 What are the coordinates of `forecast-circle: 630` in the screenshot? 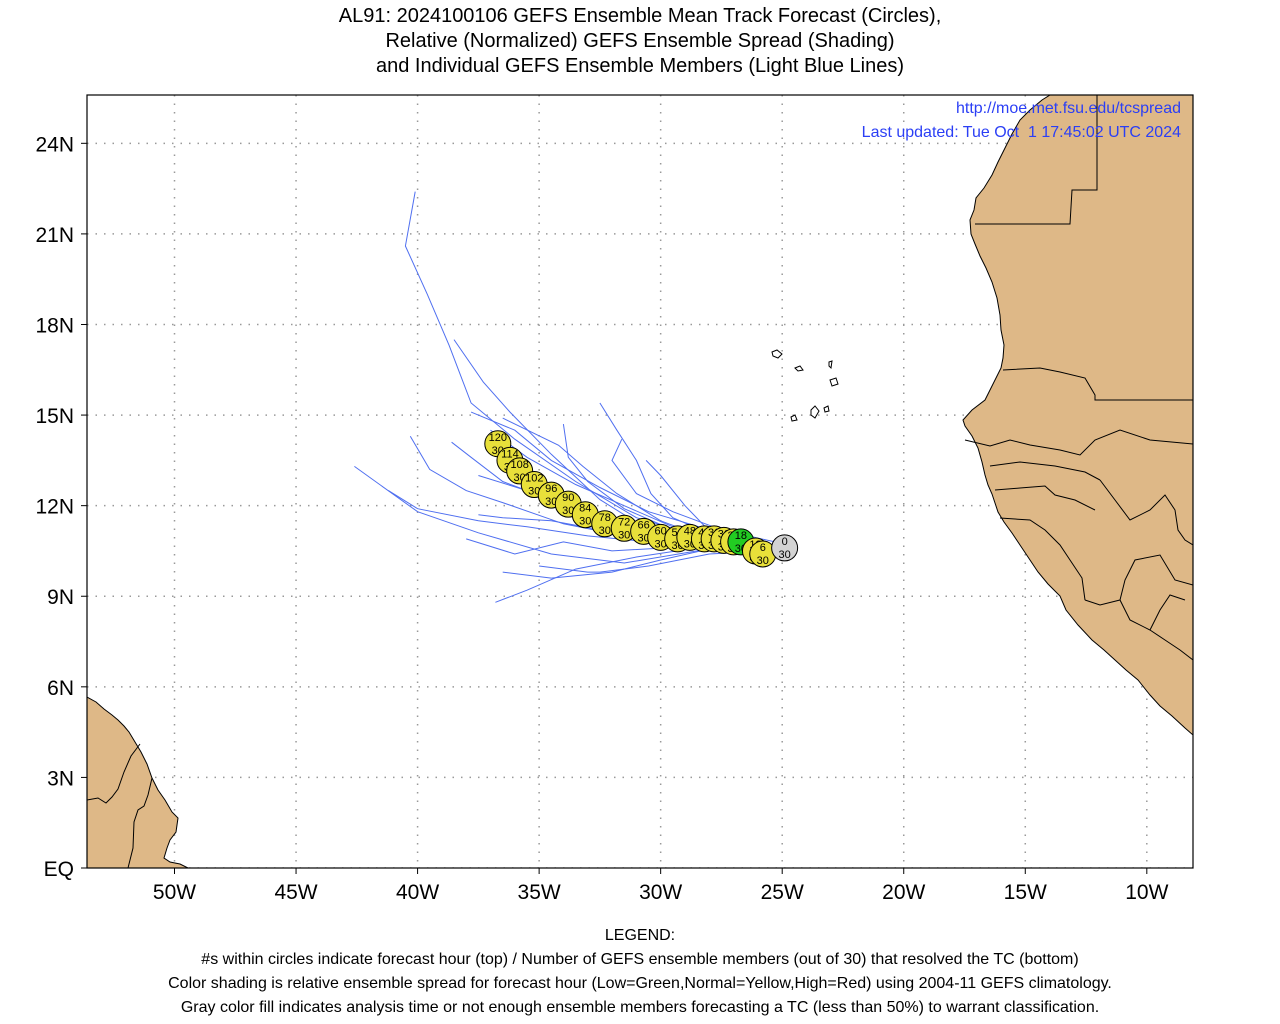 It's located at (763, 554).